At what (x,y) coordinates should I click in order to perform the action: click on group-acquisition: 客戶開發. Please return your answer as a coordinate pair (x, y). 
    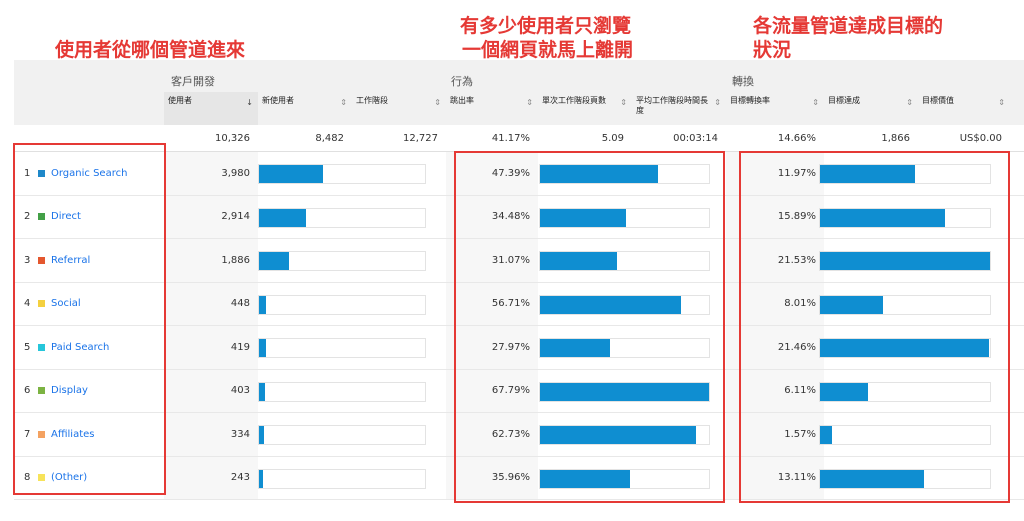
    Looking at the image, I should click on (193, 81).